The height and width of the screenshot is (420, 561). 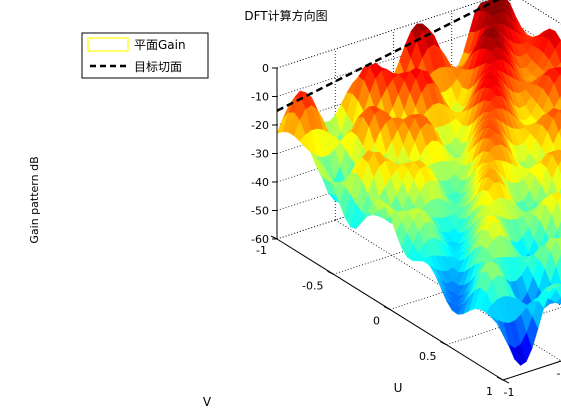 What do you see at coordinates (260, 125) in the screenshot?
I see `z-tick-label: -20` at bounding box center [260, 125].